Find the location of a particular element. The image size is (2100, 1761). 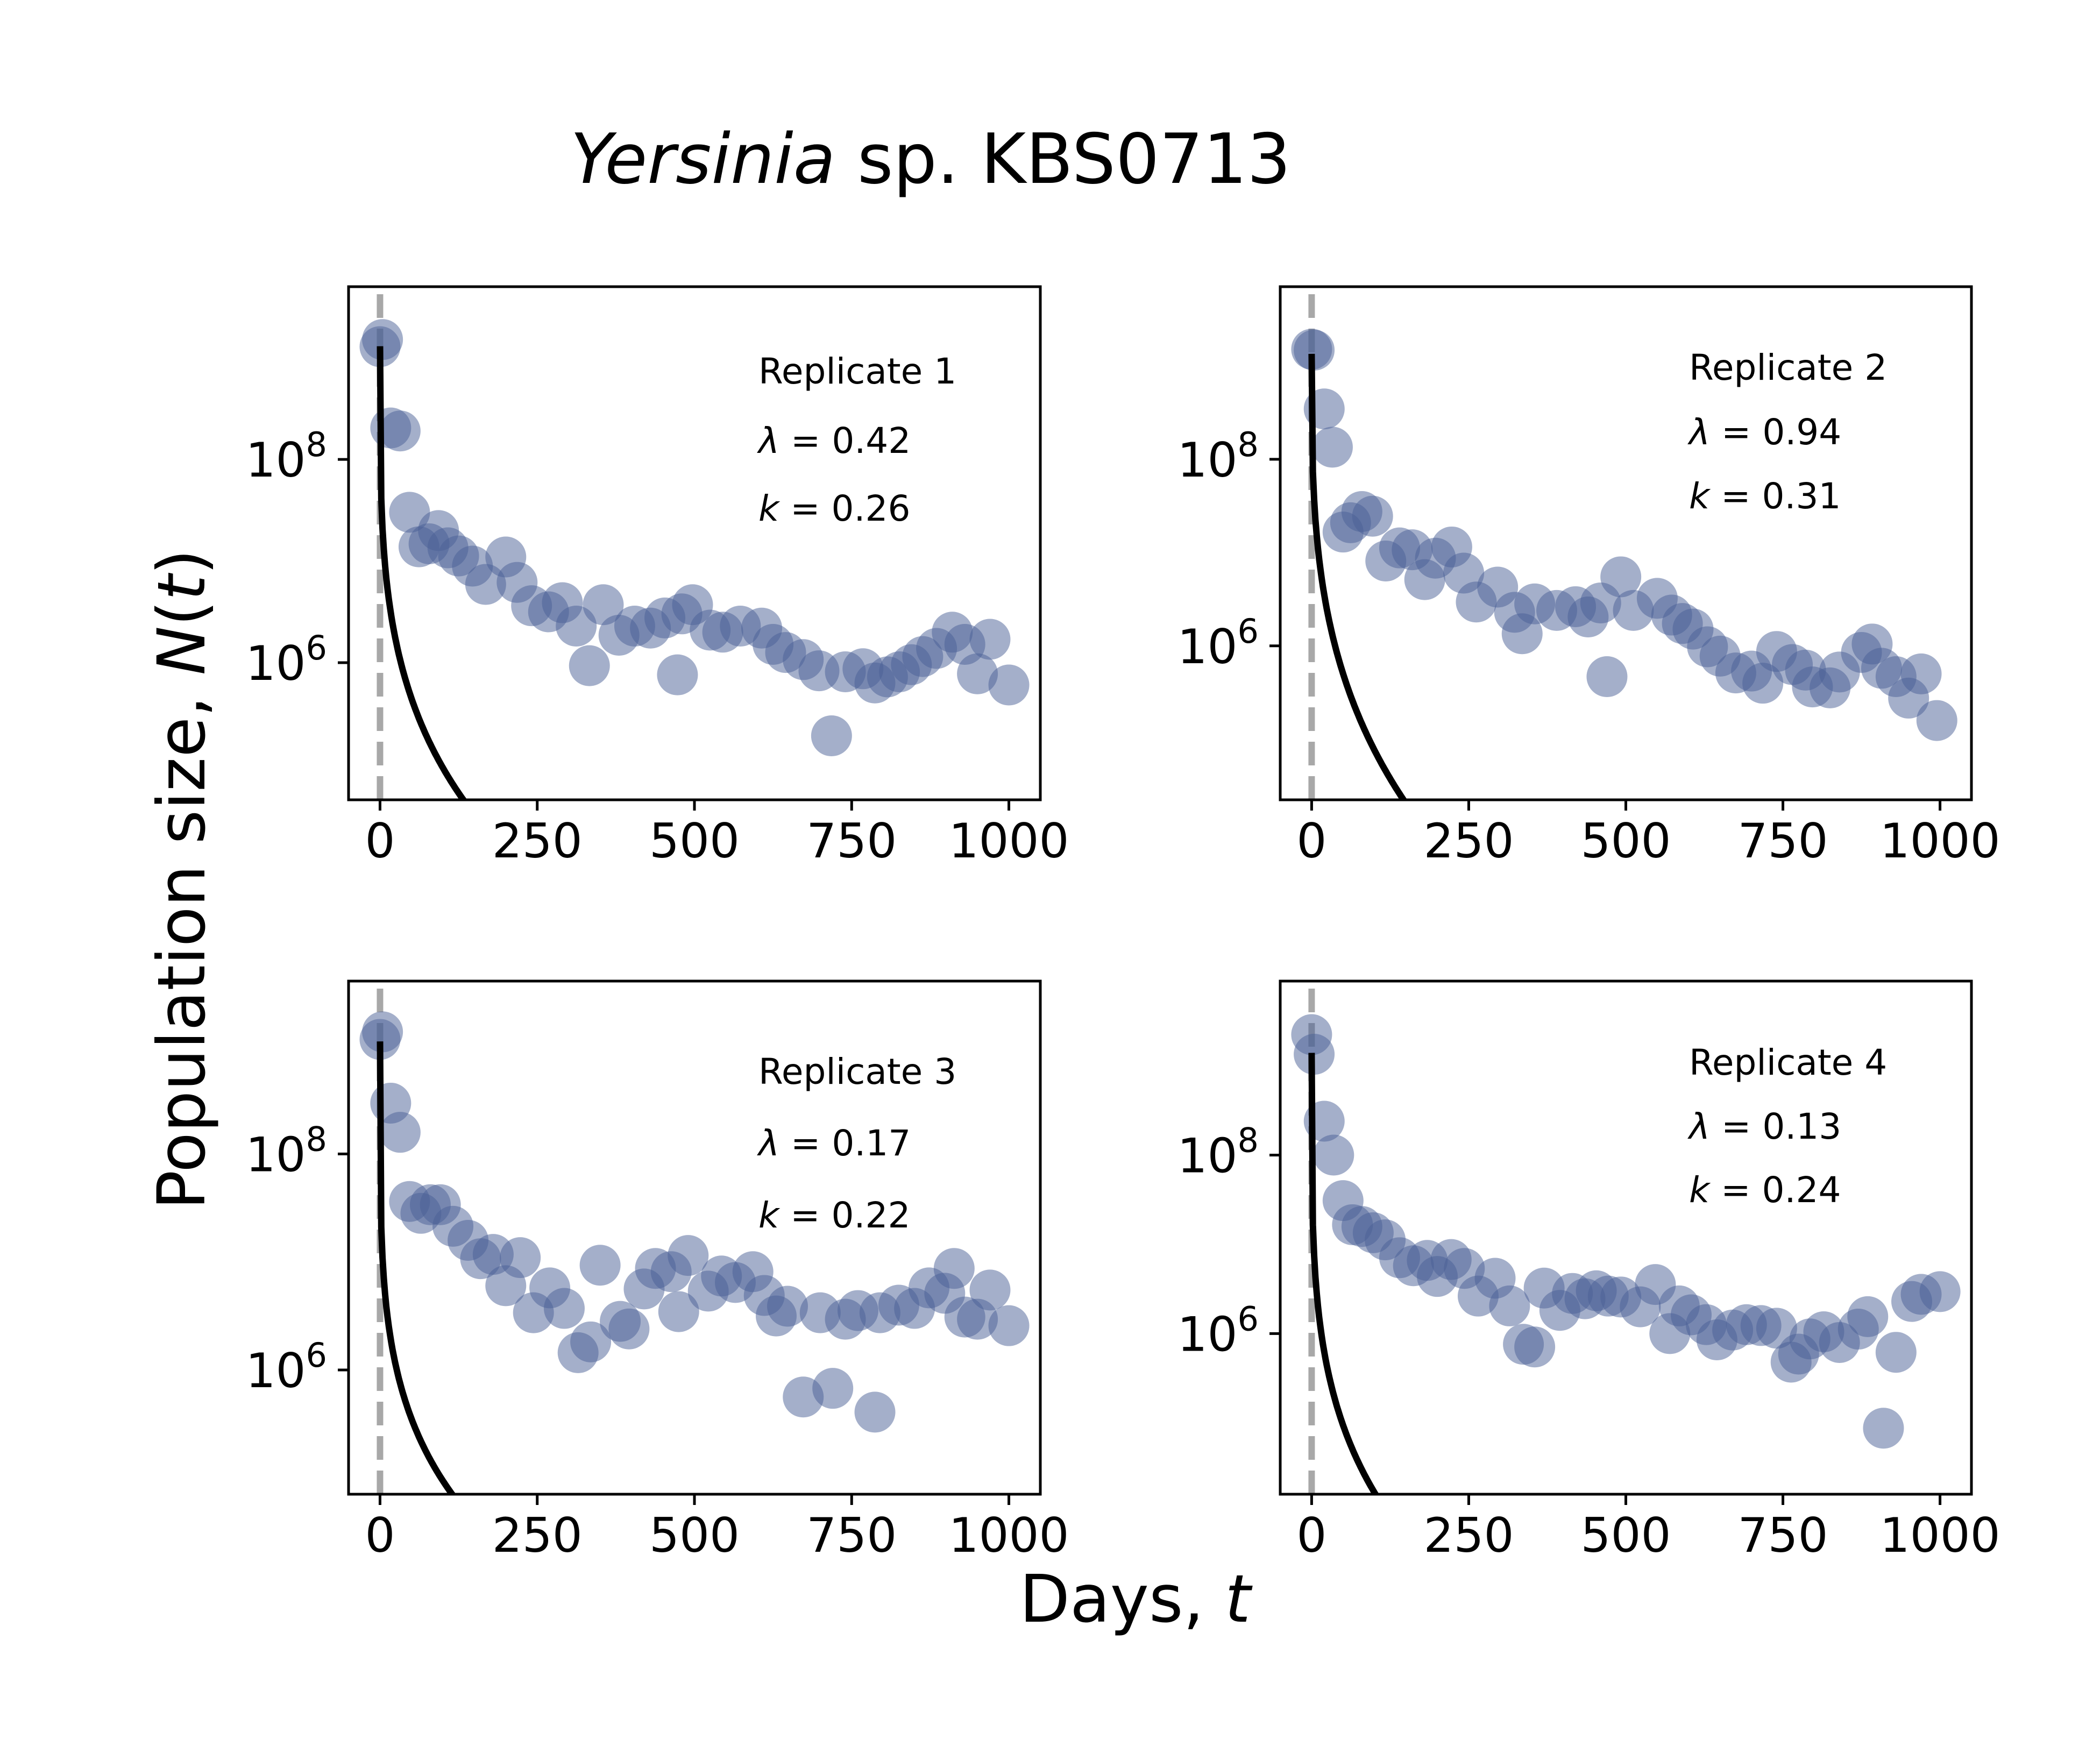

panel-3-y-tick-label-8: 10⁸ is located at coordinates (286, 1150).